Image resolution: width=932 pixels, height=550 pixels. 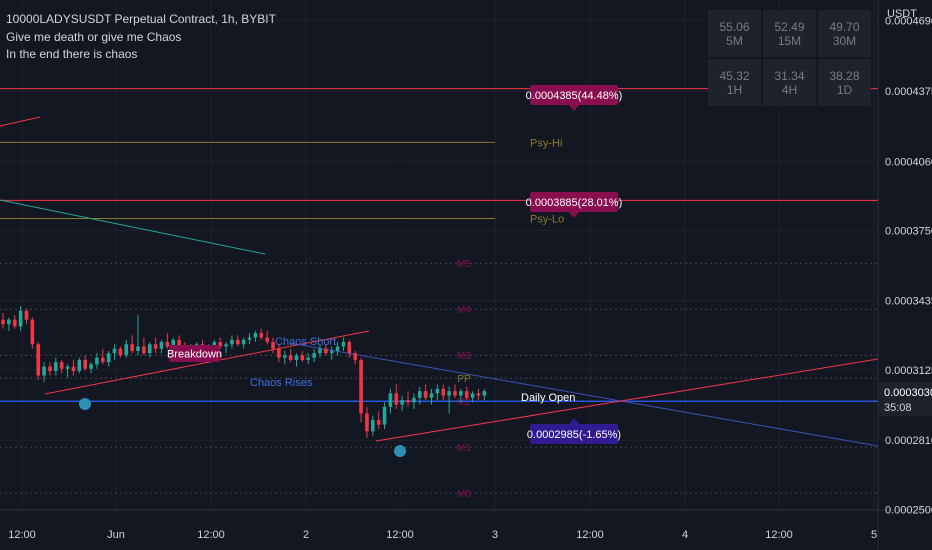 I want to click on x-tick-label: Jun, so click(x=116, y=535).